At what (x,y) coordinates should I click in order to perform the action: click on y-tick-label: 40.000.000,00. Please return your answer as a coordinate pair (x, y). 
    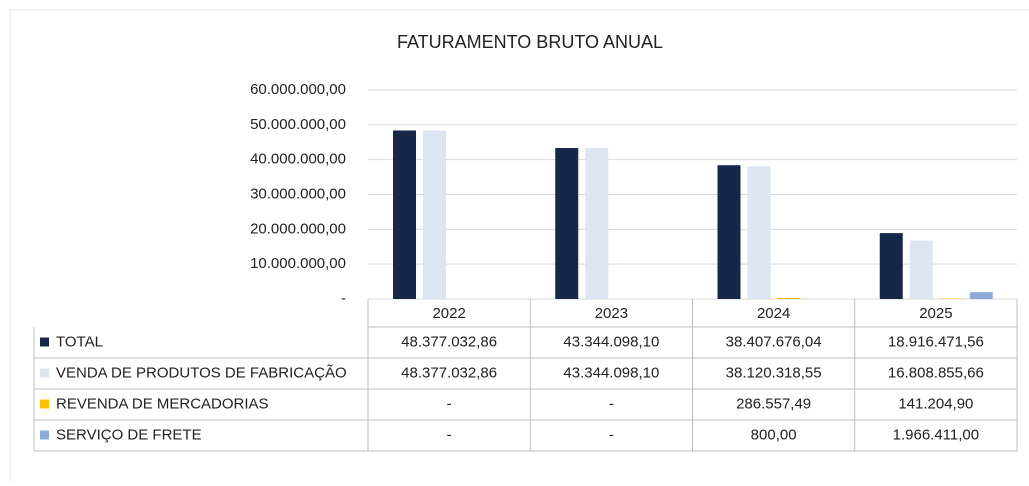
    Looking at the image, I should click on (298, 159).